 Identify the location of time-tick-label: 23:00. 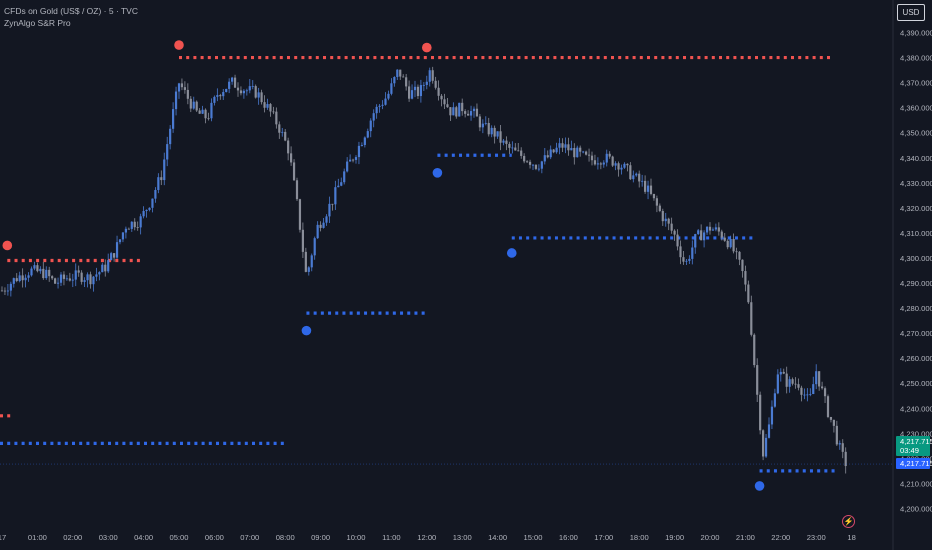
(816, 537).